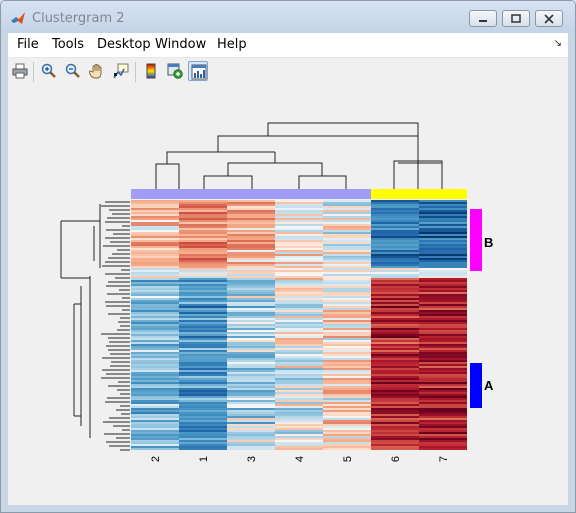 The width and height of the screenshot is (576, 513). What do you see at coordinates (151, 71) in the screenshot?
I see `insert-colorbar-button` at bounding box center [151, 71].